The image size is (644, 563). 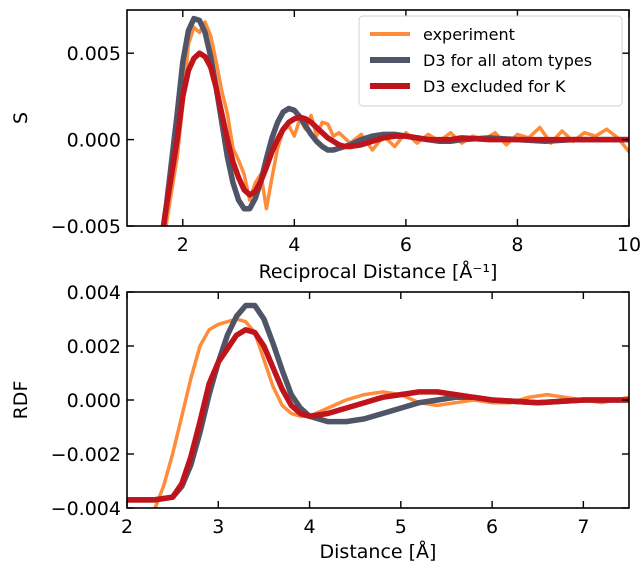 I want to click on top-xtick-label: 2, so click(x=183, y=245).